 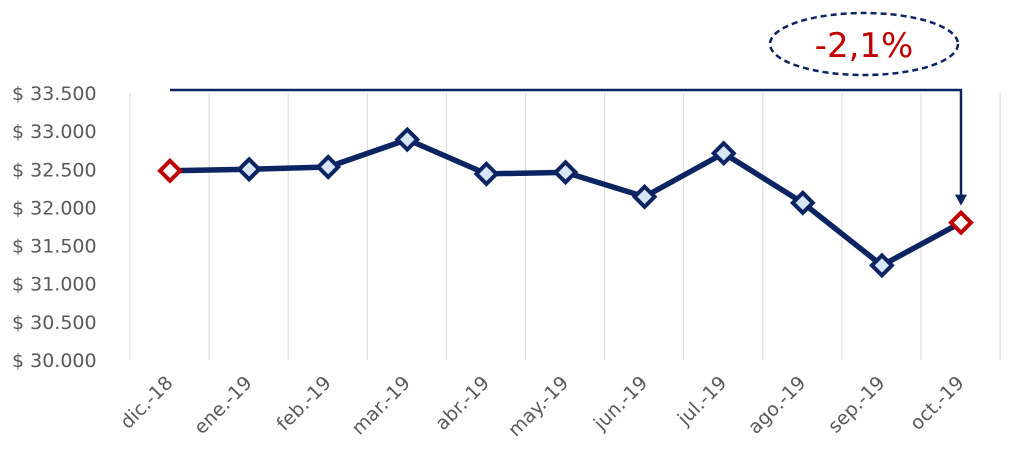 I want to click on x-tick-label: jul.-19, so click(x=702, y=401).